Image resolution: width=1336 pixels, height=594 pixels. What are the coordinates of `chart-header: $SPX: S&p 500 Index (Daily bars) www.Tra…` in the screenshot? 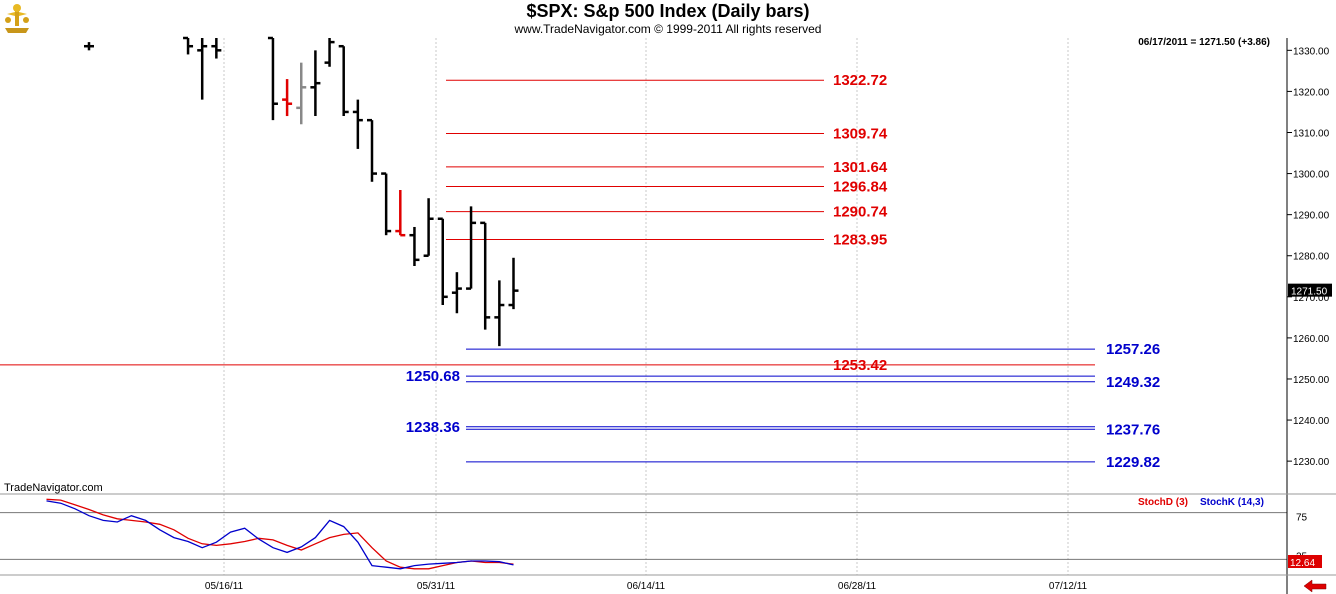 It's located at (668, 19).